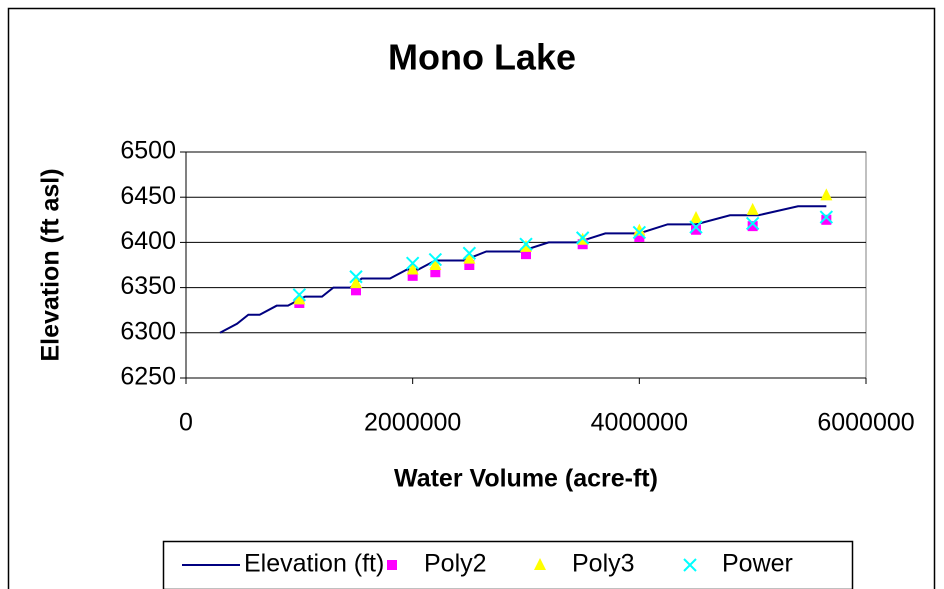 Image resolution: width=944 pixels, height=589 pixels. Describe the element at coordinates (148, 241) in the screenshot. I see `y-tick-label: 6400` at that location.